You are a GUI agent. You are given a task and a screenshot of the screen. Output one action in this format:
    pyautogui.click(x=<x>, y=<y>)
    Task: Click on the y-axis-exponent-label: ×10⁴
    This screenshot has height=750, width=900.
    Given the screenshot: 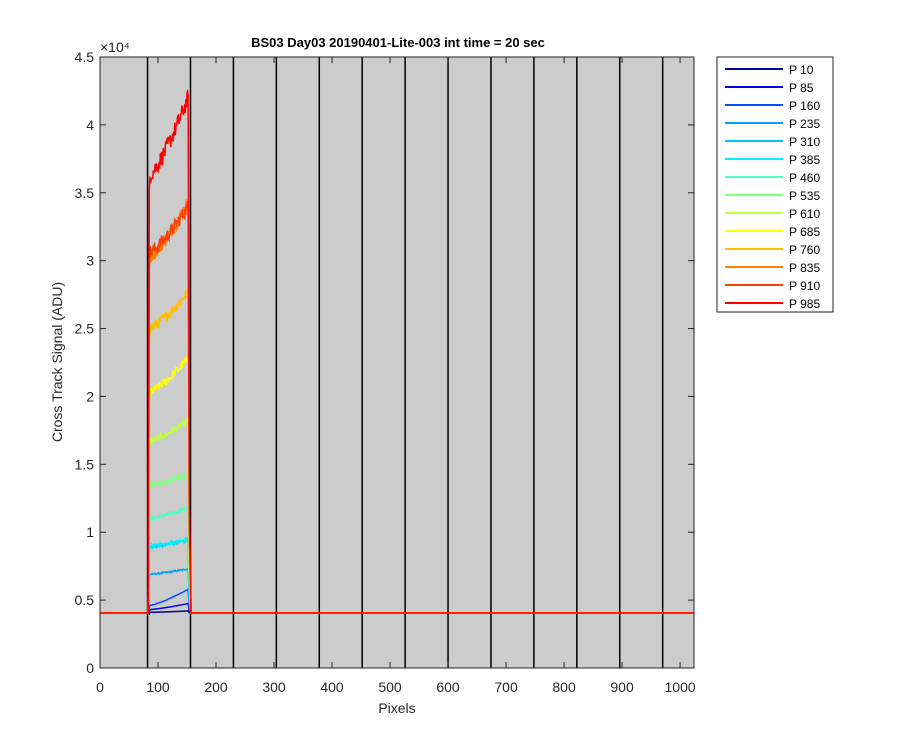 What is the action you would take?
    pyautogui.click(x=115, y=47)
    